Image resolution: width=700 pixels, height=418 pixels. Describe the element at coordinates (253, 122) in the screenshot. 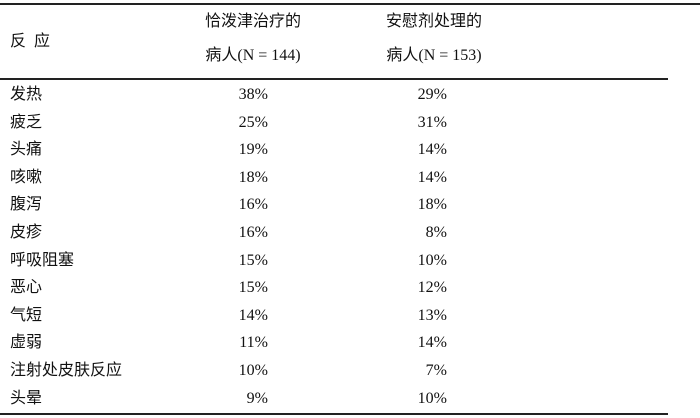

I see `treated-cell: 25%` at that location.